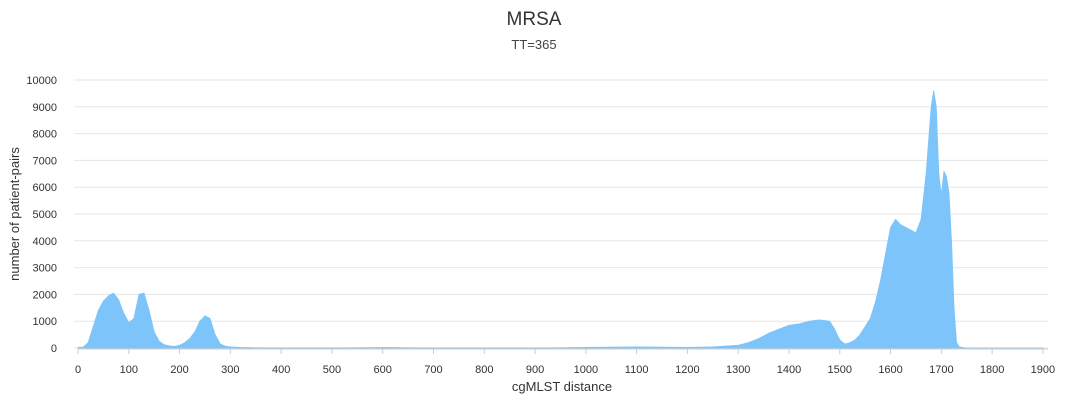  Describe the element at coordinates (45, 161) in the screenshot. I see `y-tick-label: 7000` at that location.